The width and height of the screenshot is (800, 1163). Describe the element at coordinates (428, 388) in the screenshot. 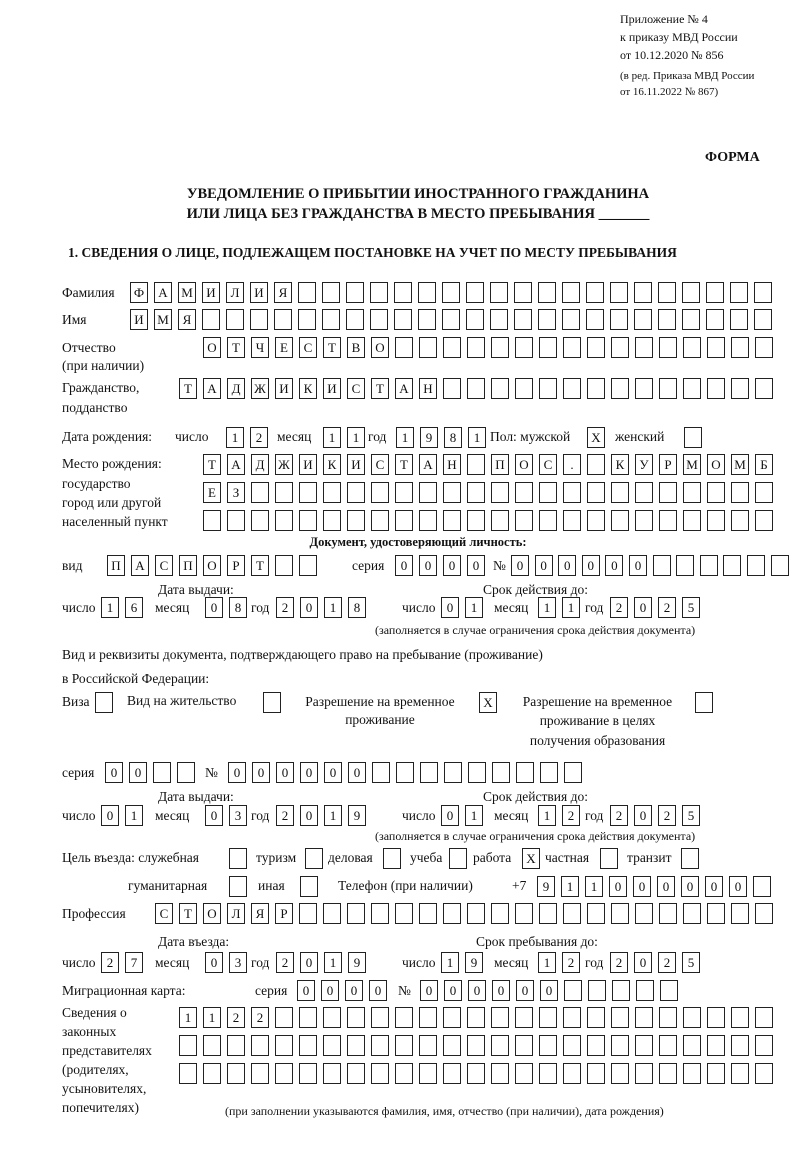

I see `char-cell: Н` at that location.